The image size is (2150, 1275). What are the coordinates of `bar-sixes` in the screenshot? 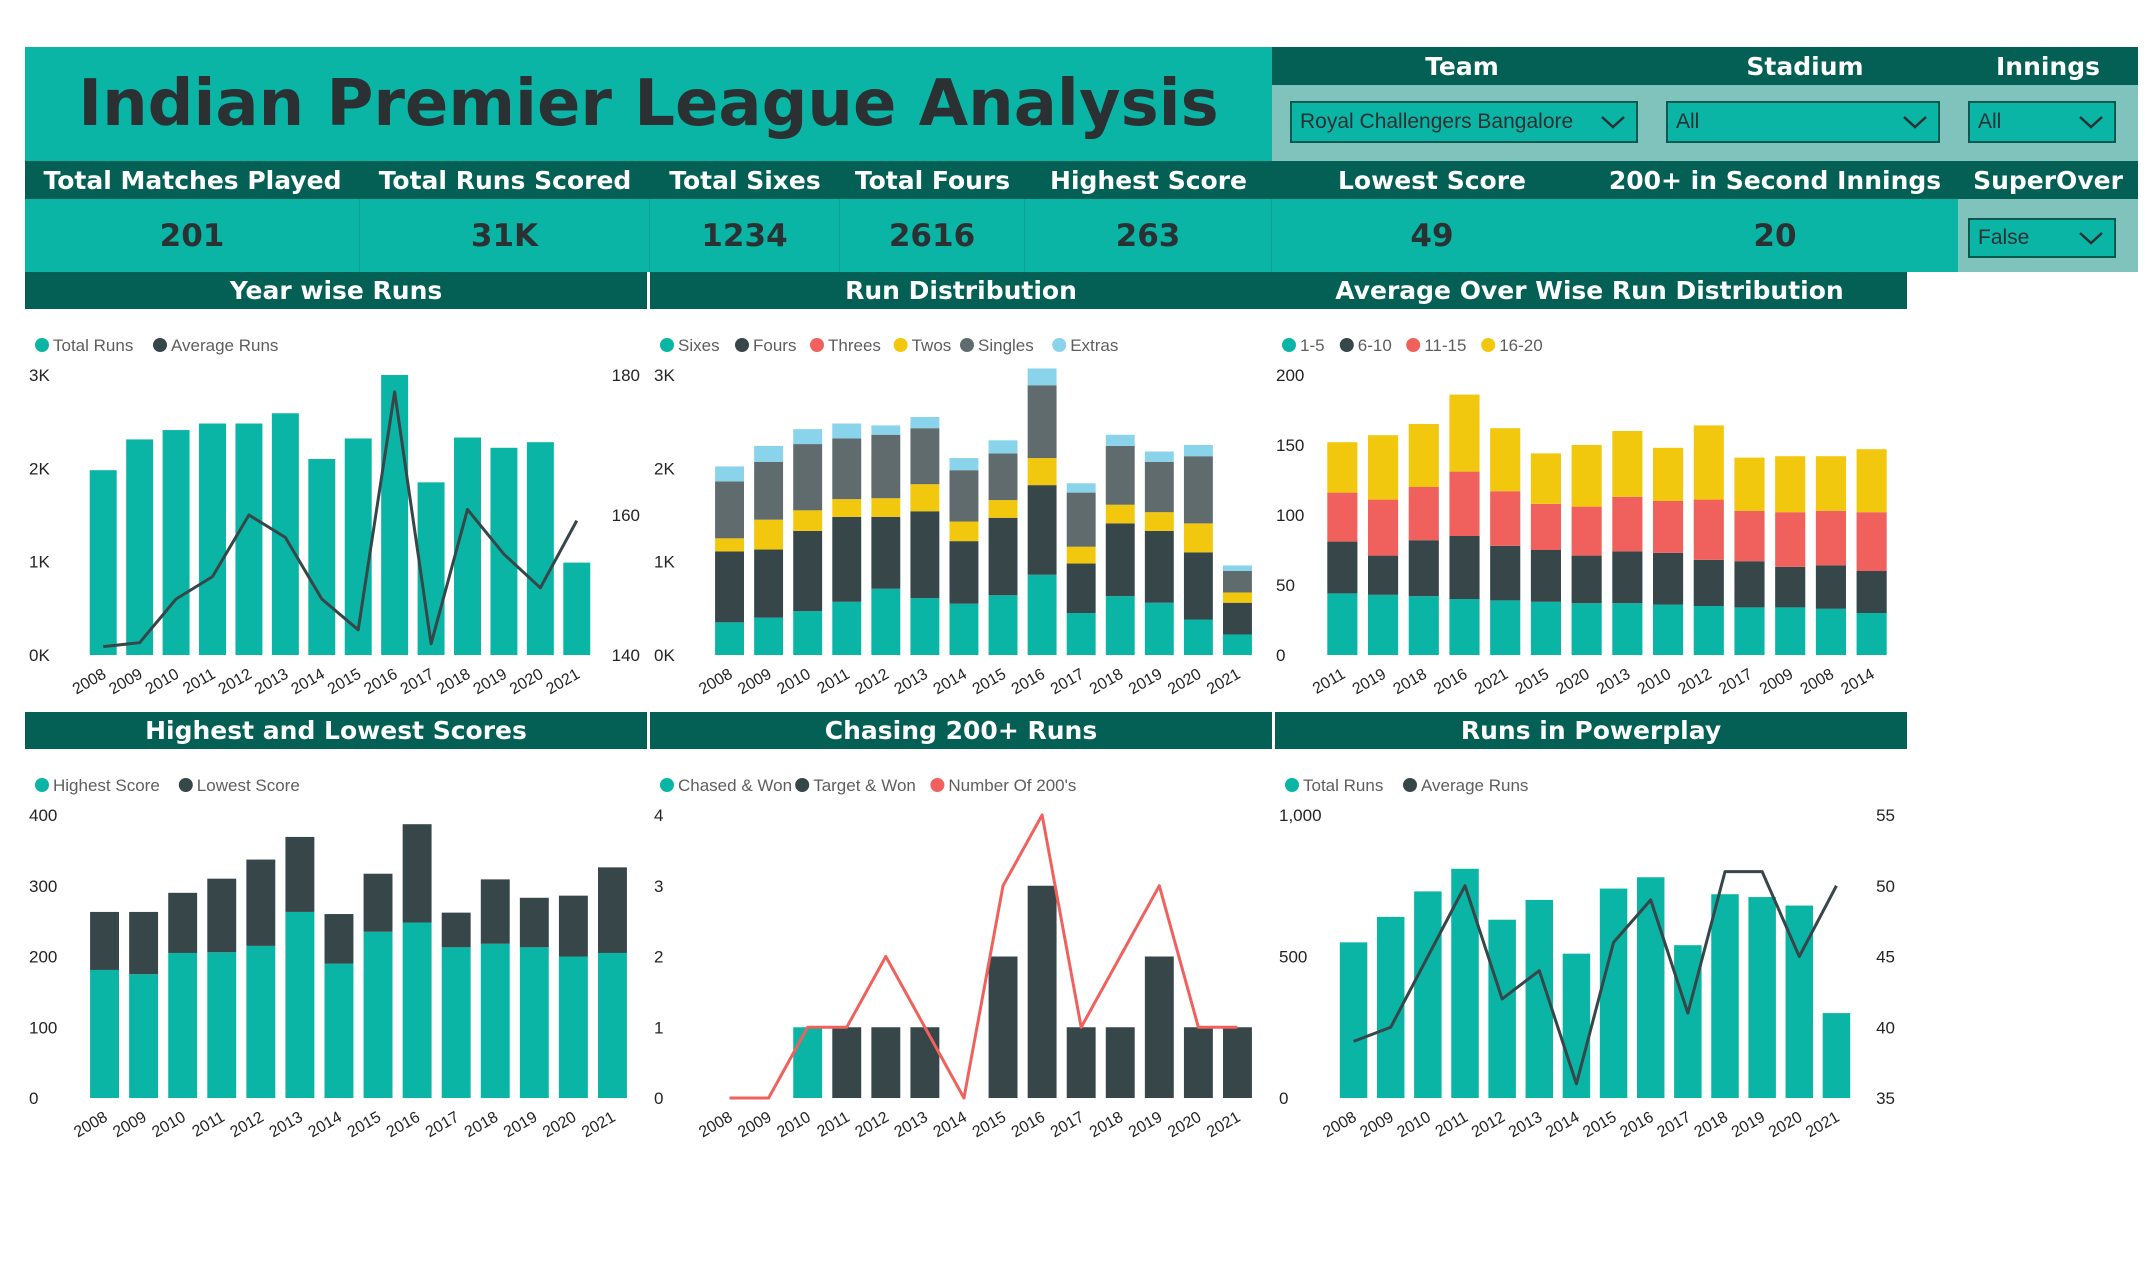 It's located at (1159, 628).